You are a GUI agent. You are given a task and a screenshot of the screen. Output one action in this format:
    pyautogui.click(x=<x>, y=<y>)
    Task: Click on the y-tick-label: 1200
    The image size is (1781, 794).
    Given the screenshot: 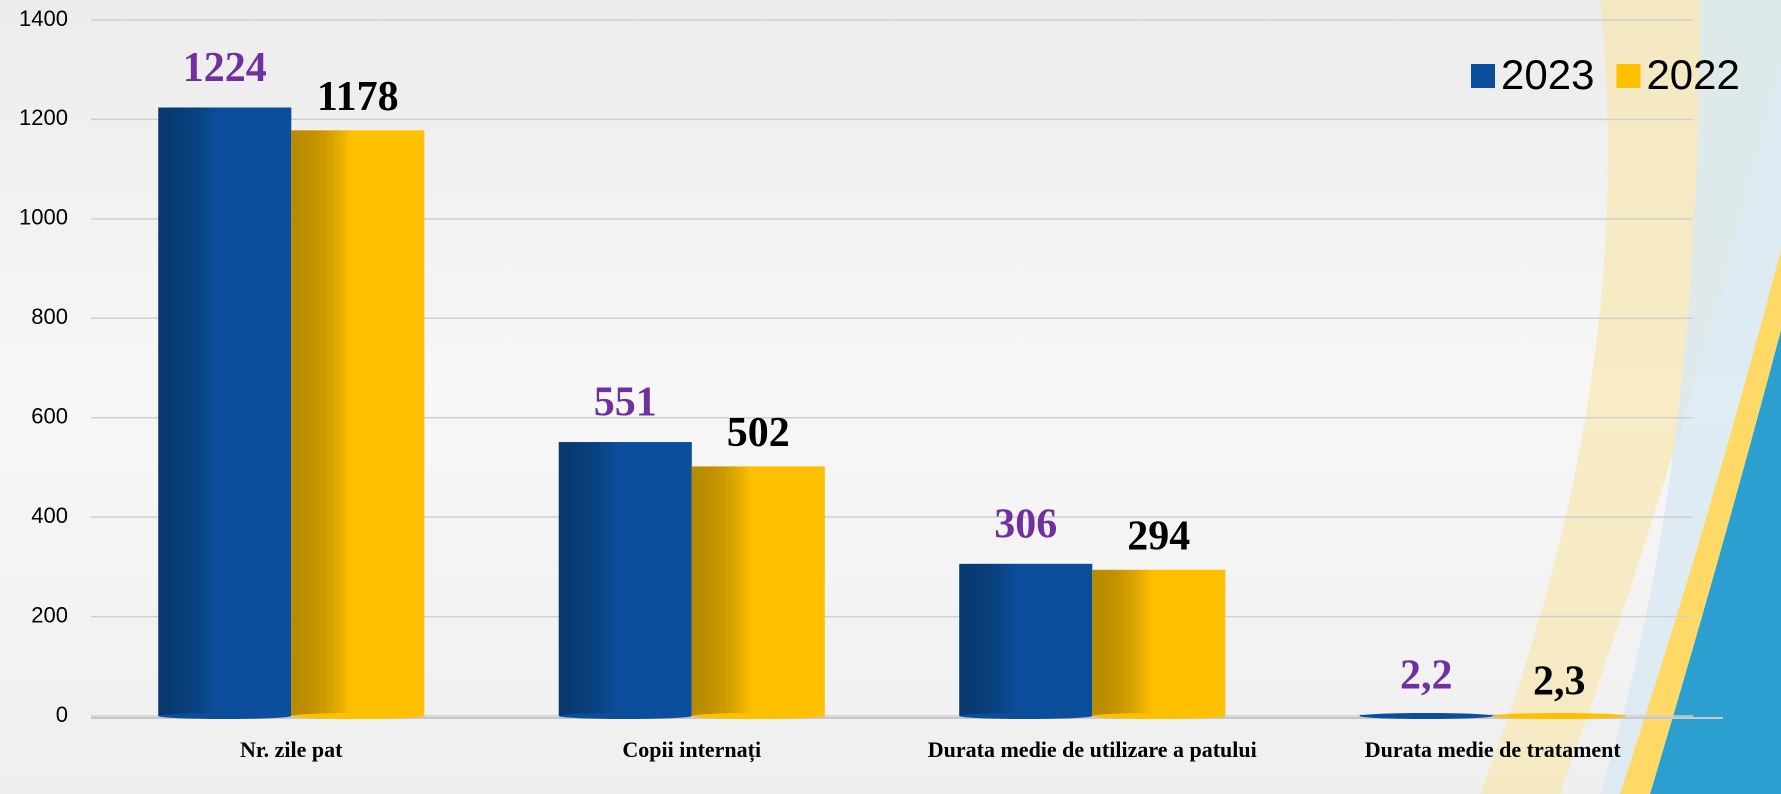 What is the action you would take?
    pyautogui.click(x=43, y=117)
    